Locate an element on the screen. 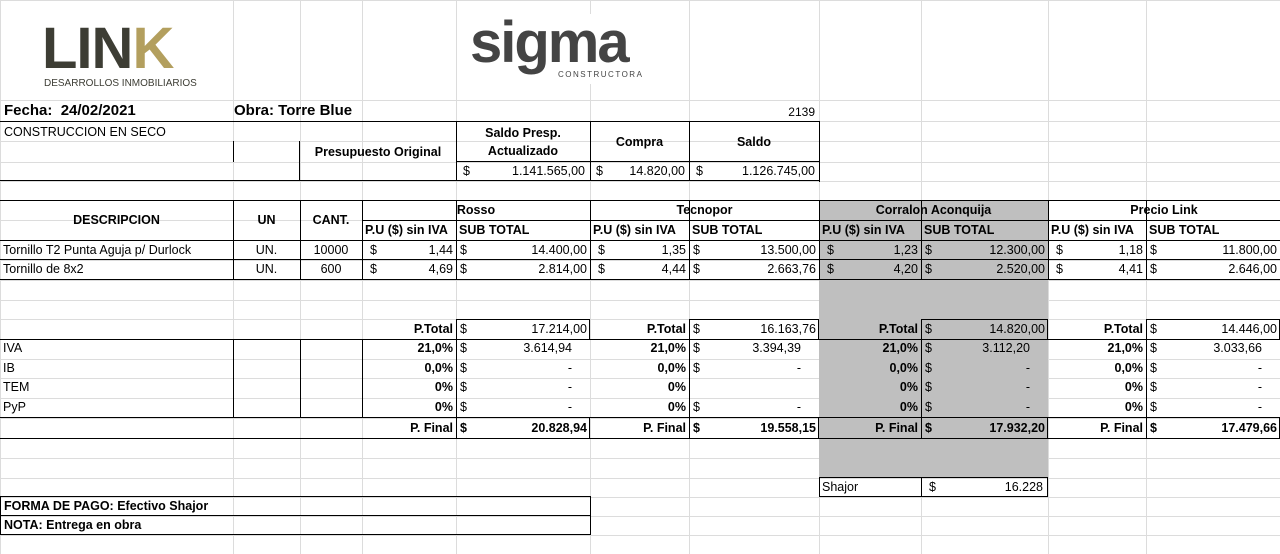 The width and height of the screenshot is (1280, 554). subtotal: 2.663,76 is located at coordinates (791, 269).